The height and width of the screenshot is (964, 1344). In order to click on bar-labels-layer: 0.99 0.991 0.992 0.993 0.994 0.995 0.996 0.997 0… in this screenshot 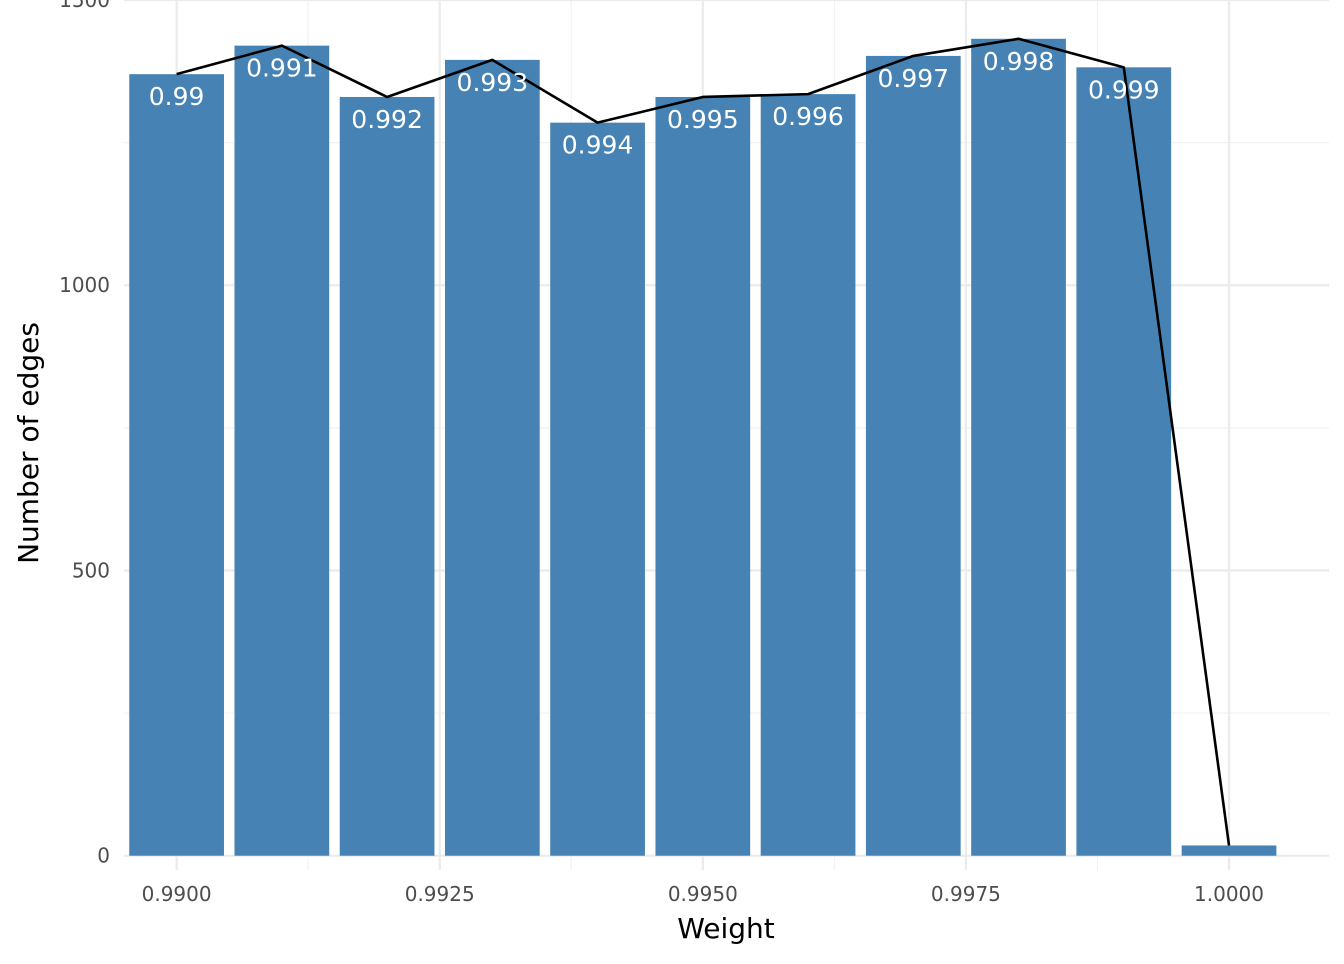, I will do `click(654, 103)`.